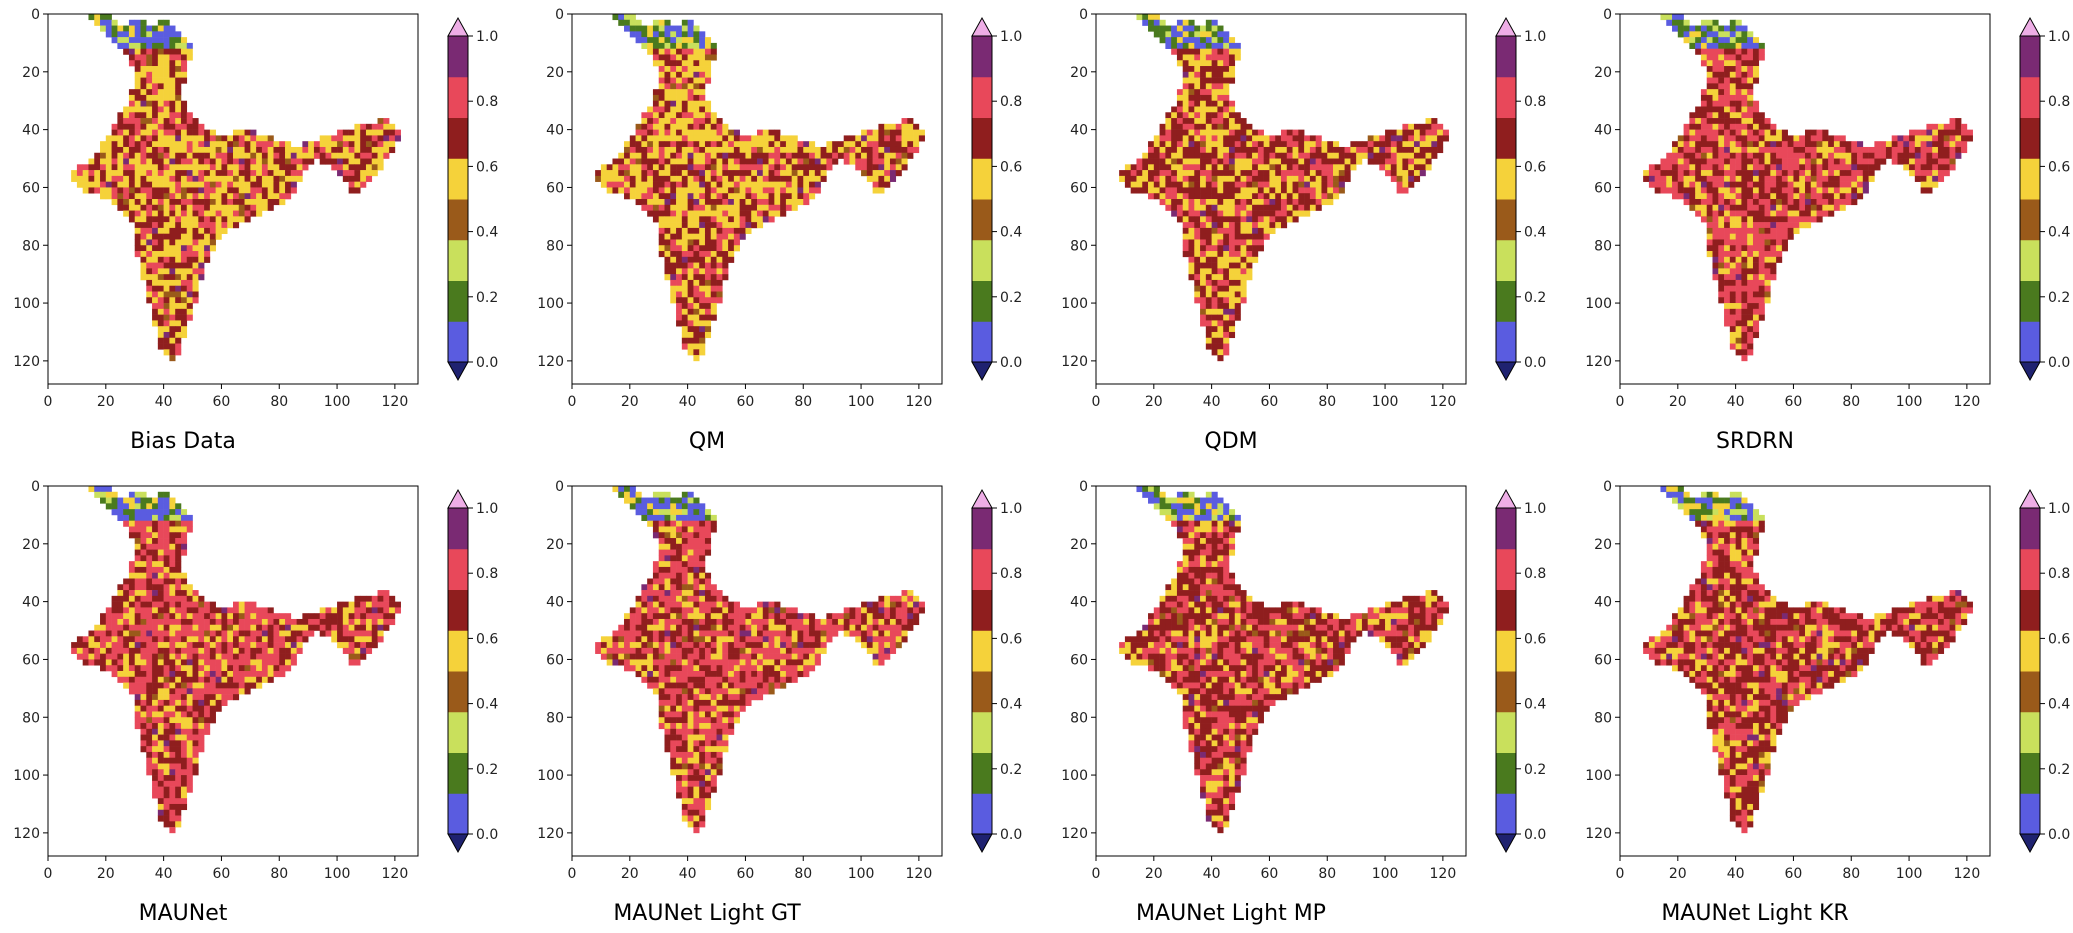 This screenshot has height=933, width=2073. Describe the element at coordinates (982, 260) in the screenshot. I see `colorbar-bin` at that location.